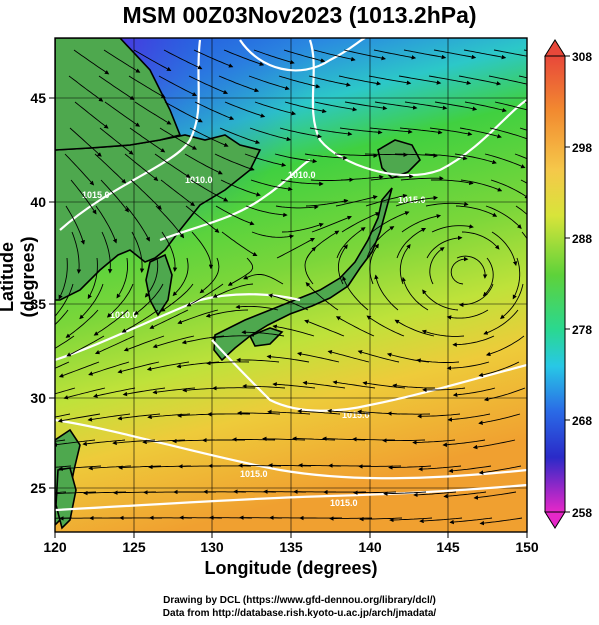 The width and height of the screenshot is (599, 625). I want to click on isobar-label: 1015.0, so click(96, 195).